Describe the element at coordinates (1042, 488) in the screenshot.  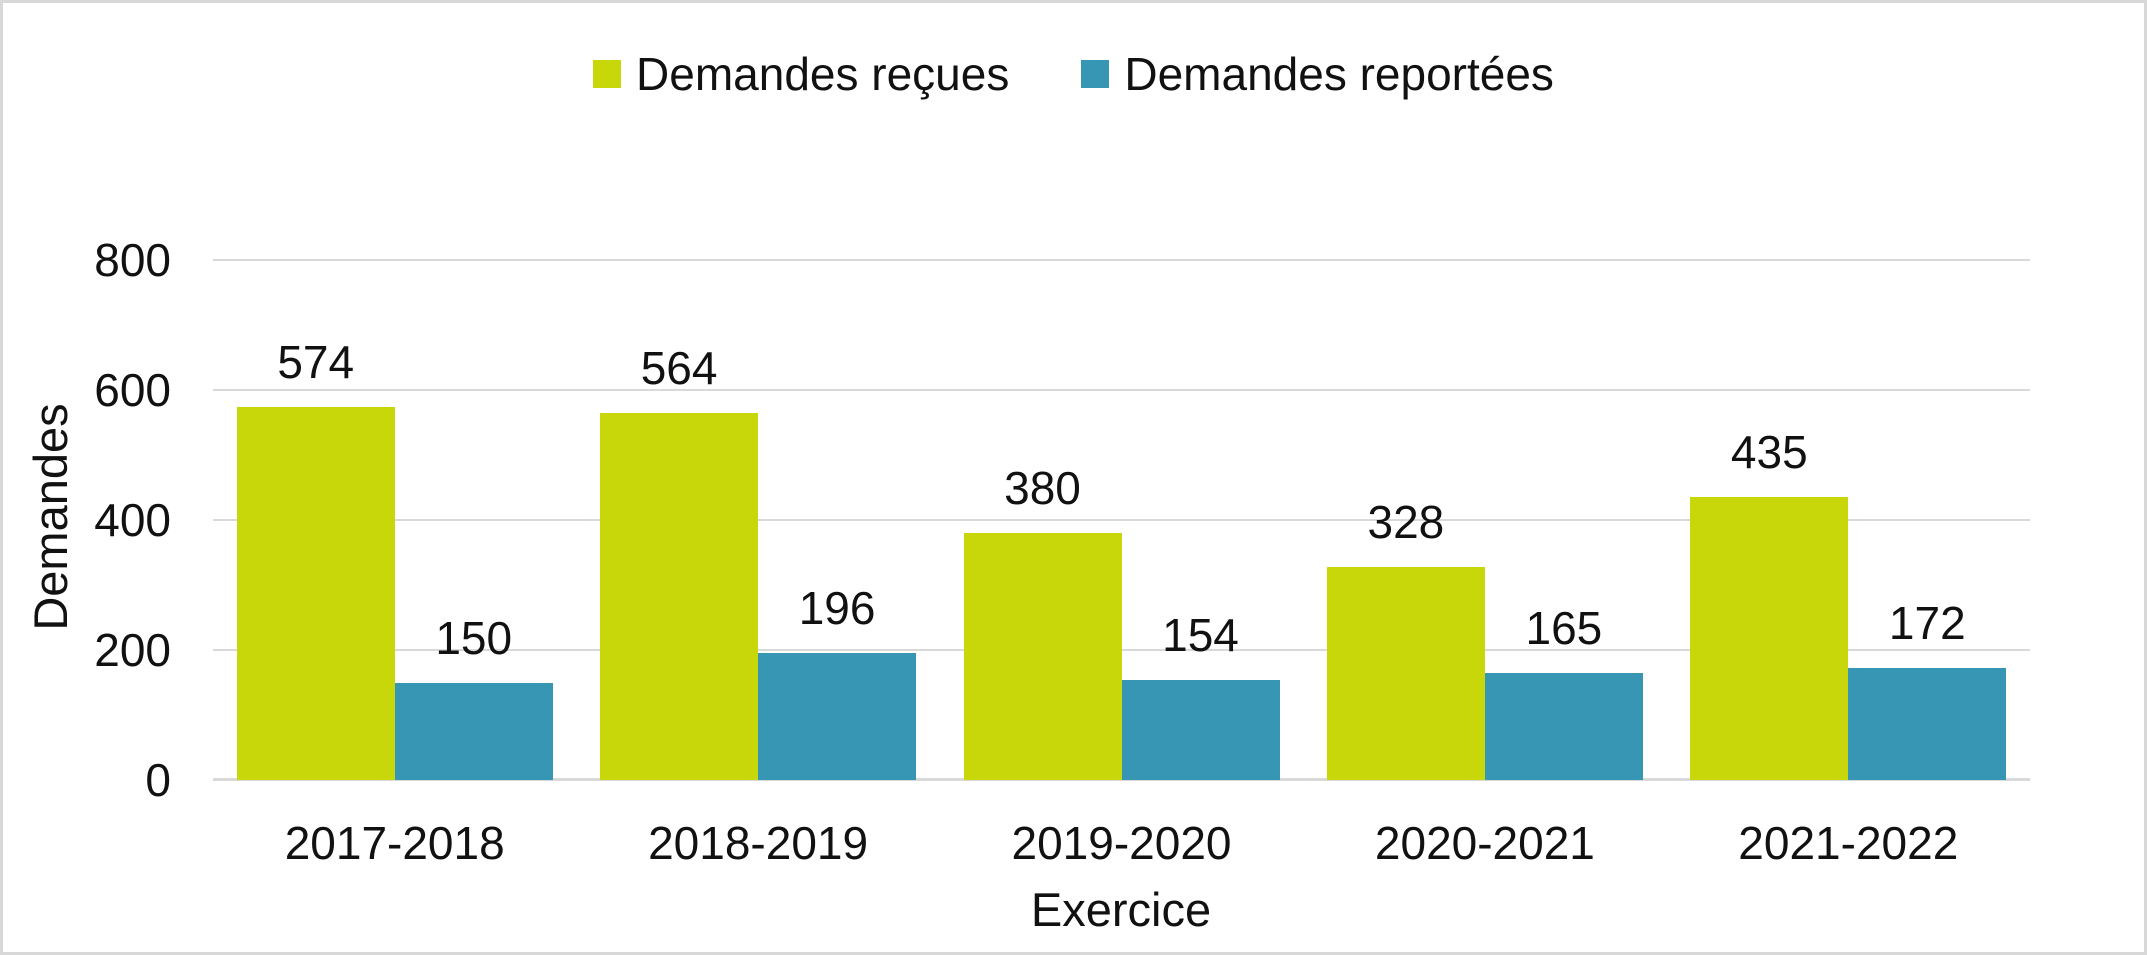
I see `bar-value-label: 380` at that location.